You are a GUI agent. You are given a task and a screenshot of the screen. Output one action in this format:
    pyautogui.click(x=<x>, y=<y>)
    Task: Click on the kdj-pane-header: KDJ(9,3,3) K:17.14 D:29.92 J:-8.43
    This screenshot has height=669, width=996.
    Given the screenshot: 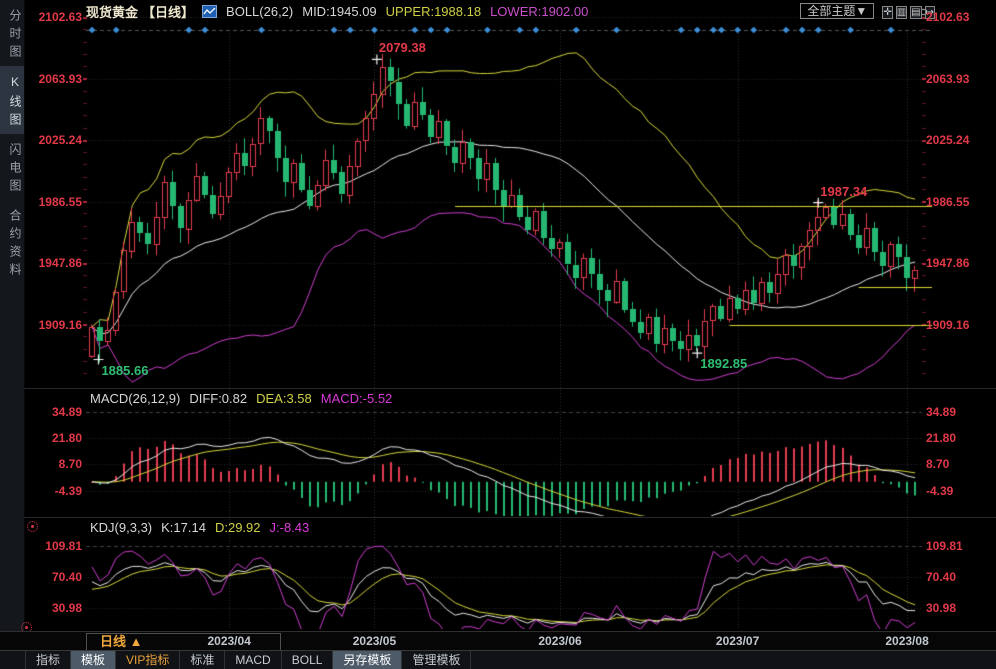 What is the action you would take?
    pyautogui.click(x=199, y=527)
    